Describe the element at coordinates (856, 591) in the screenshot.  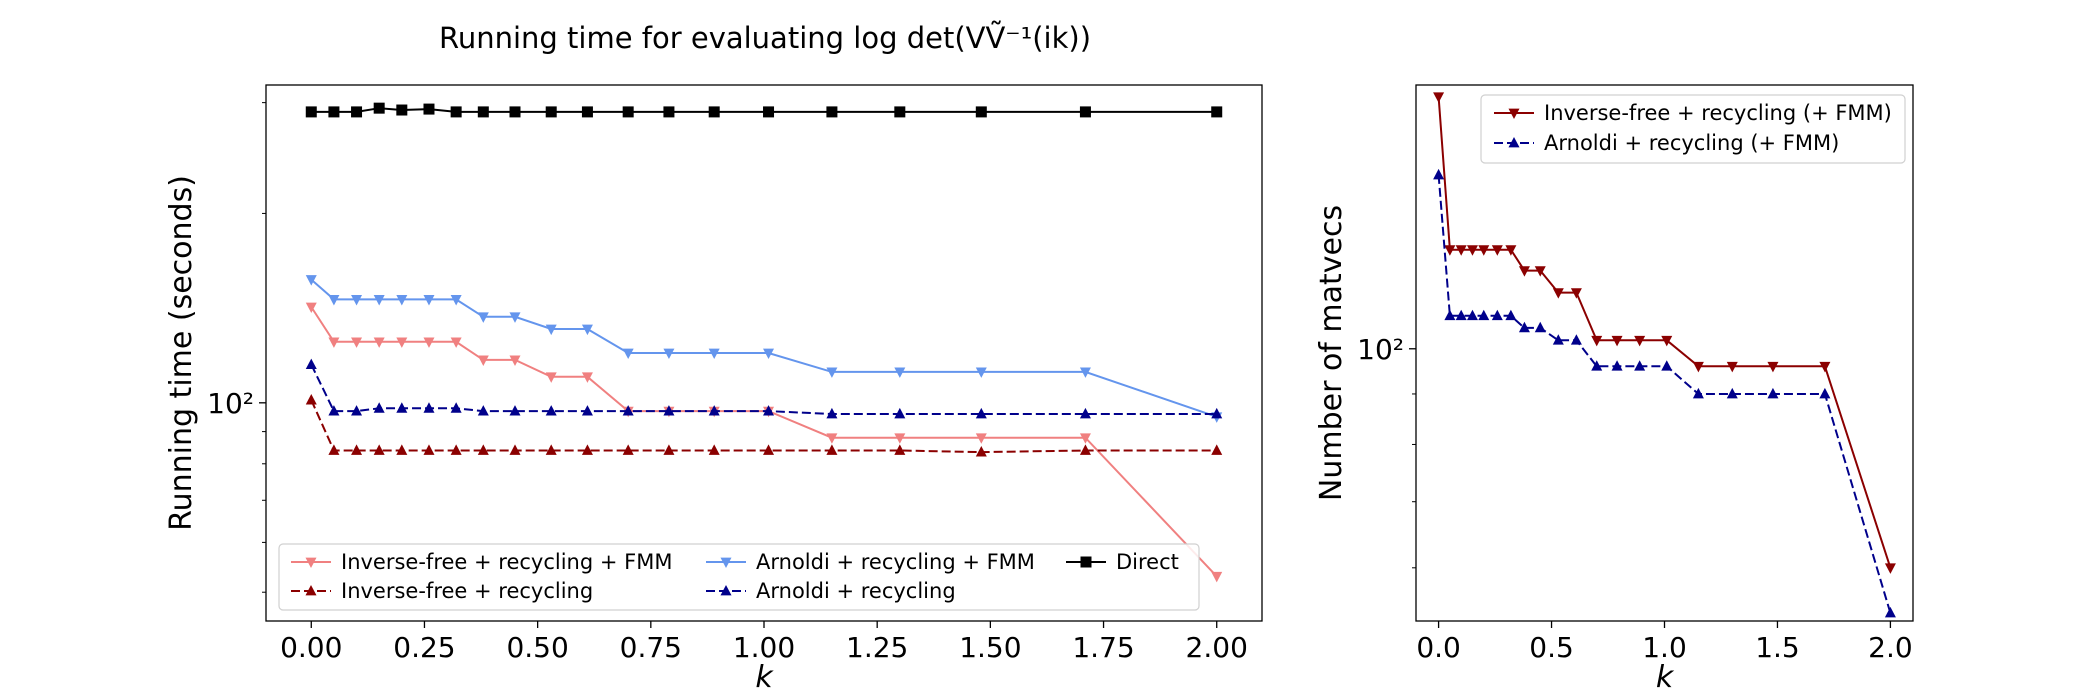
I see `legend-label: Arnoldi + recycling` at that location.